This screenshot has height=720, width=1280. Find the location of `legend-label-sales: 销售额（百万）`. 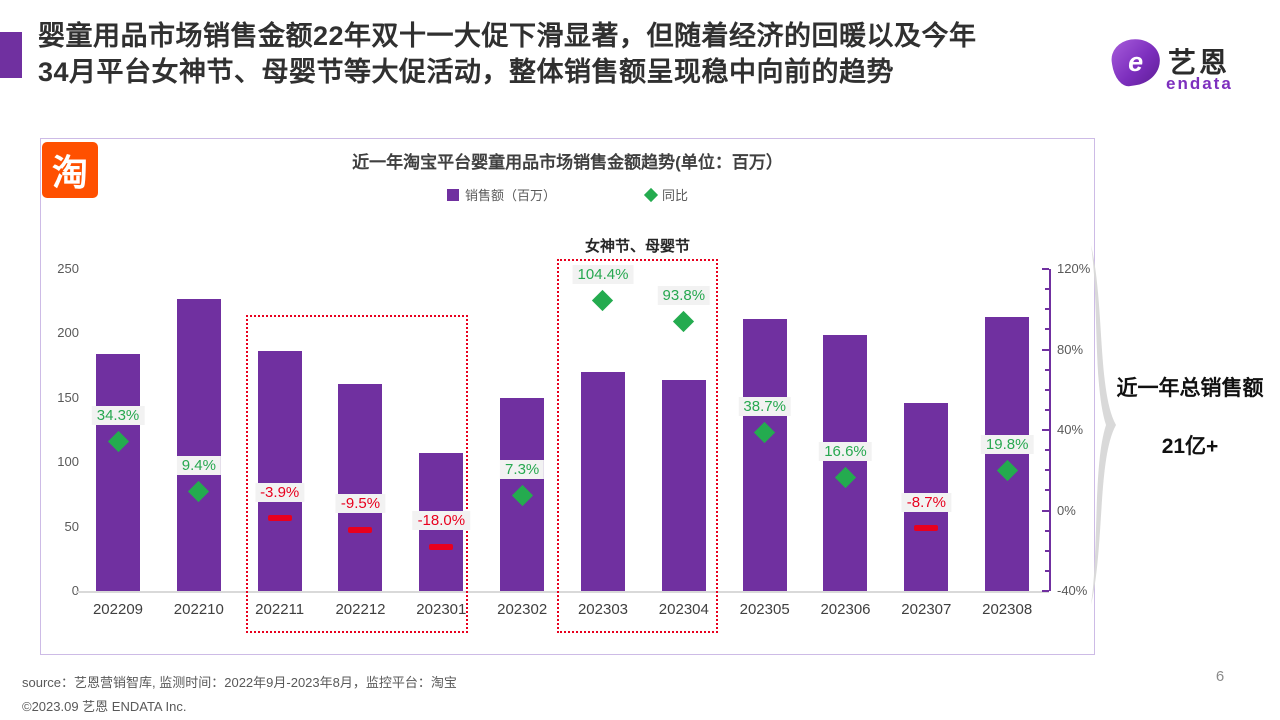

legend-label-sales: 销售额（百万） is located at coordinates (510, 195).